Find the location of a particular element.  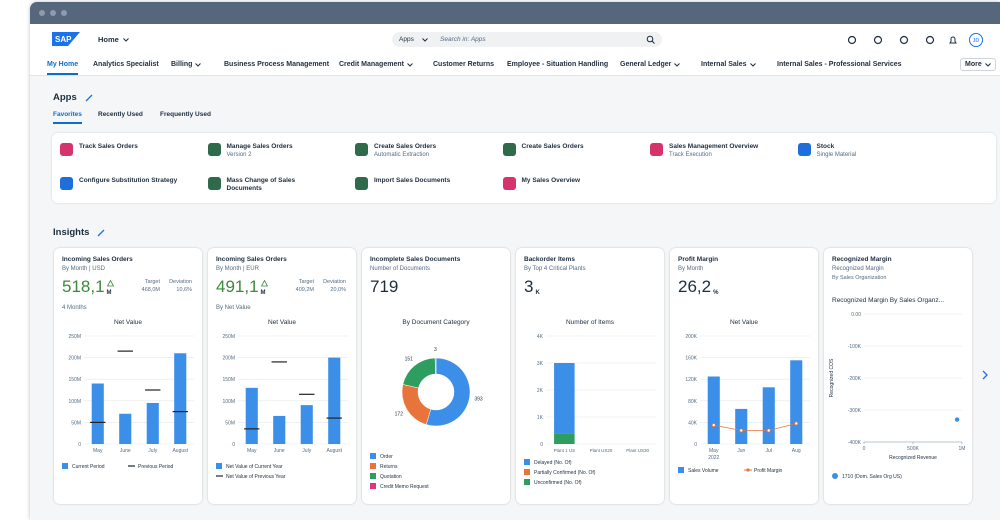

nav-item: Analytics Specialist is located at coordinates (126, 64).